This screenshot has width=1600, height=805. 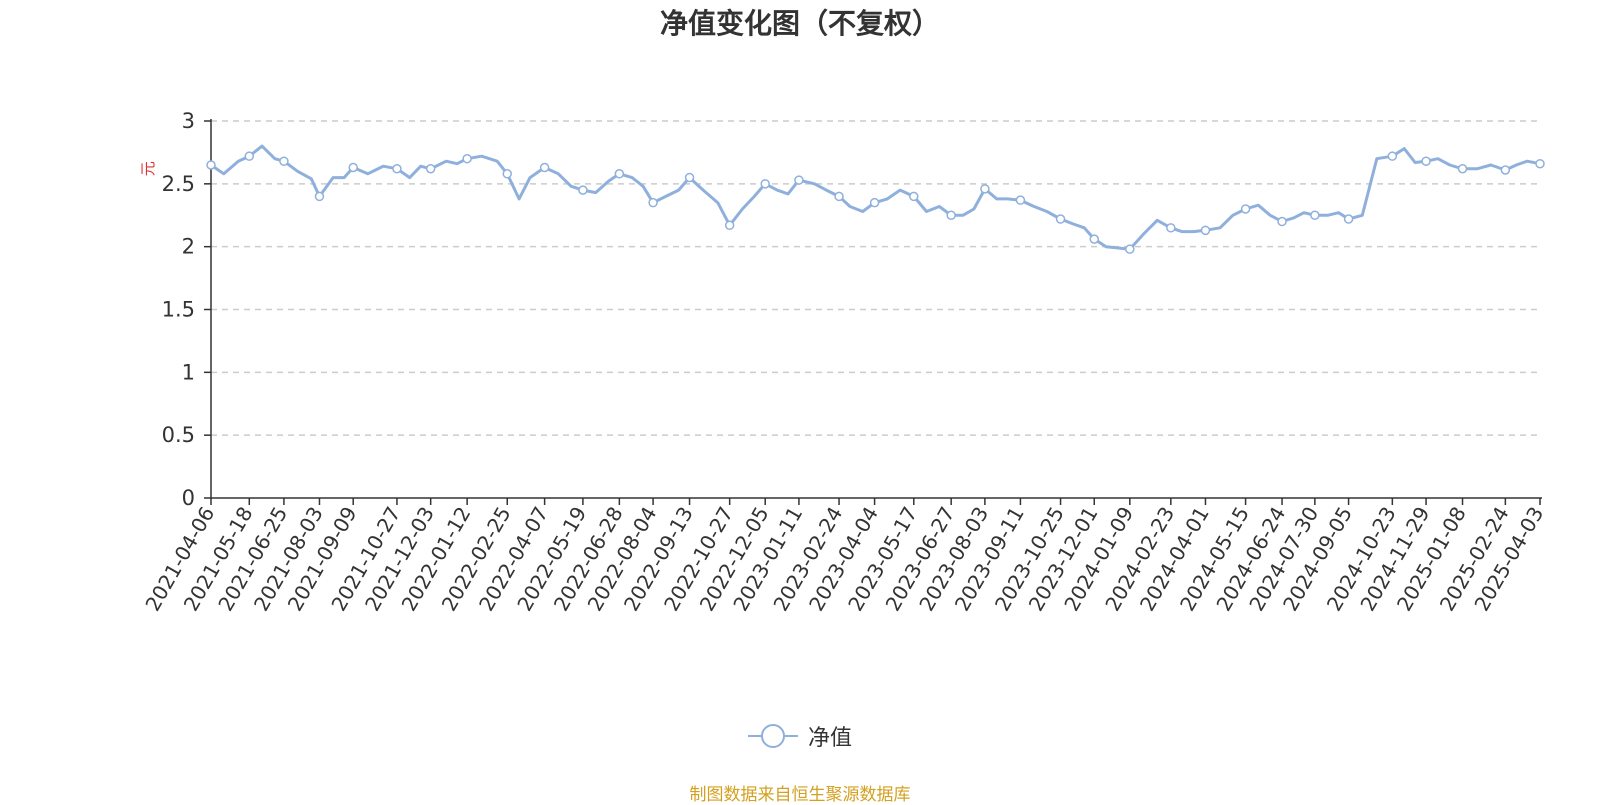 I want to click on chart-title: 净值变化图（不复权）, so click(x=799, y=23).